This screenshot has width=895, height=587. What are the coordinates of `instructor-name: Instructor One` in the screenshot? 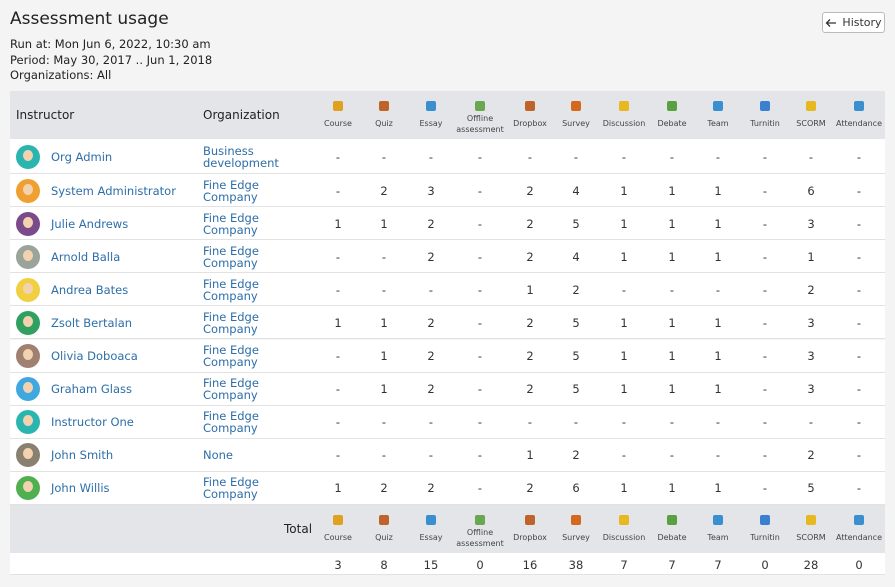 It's located at (92, 422).